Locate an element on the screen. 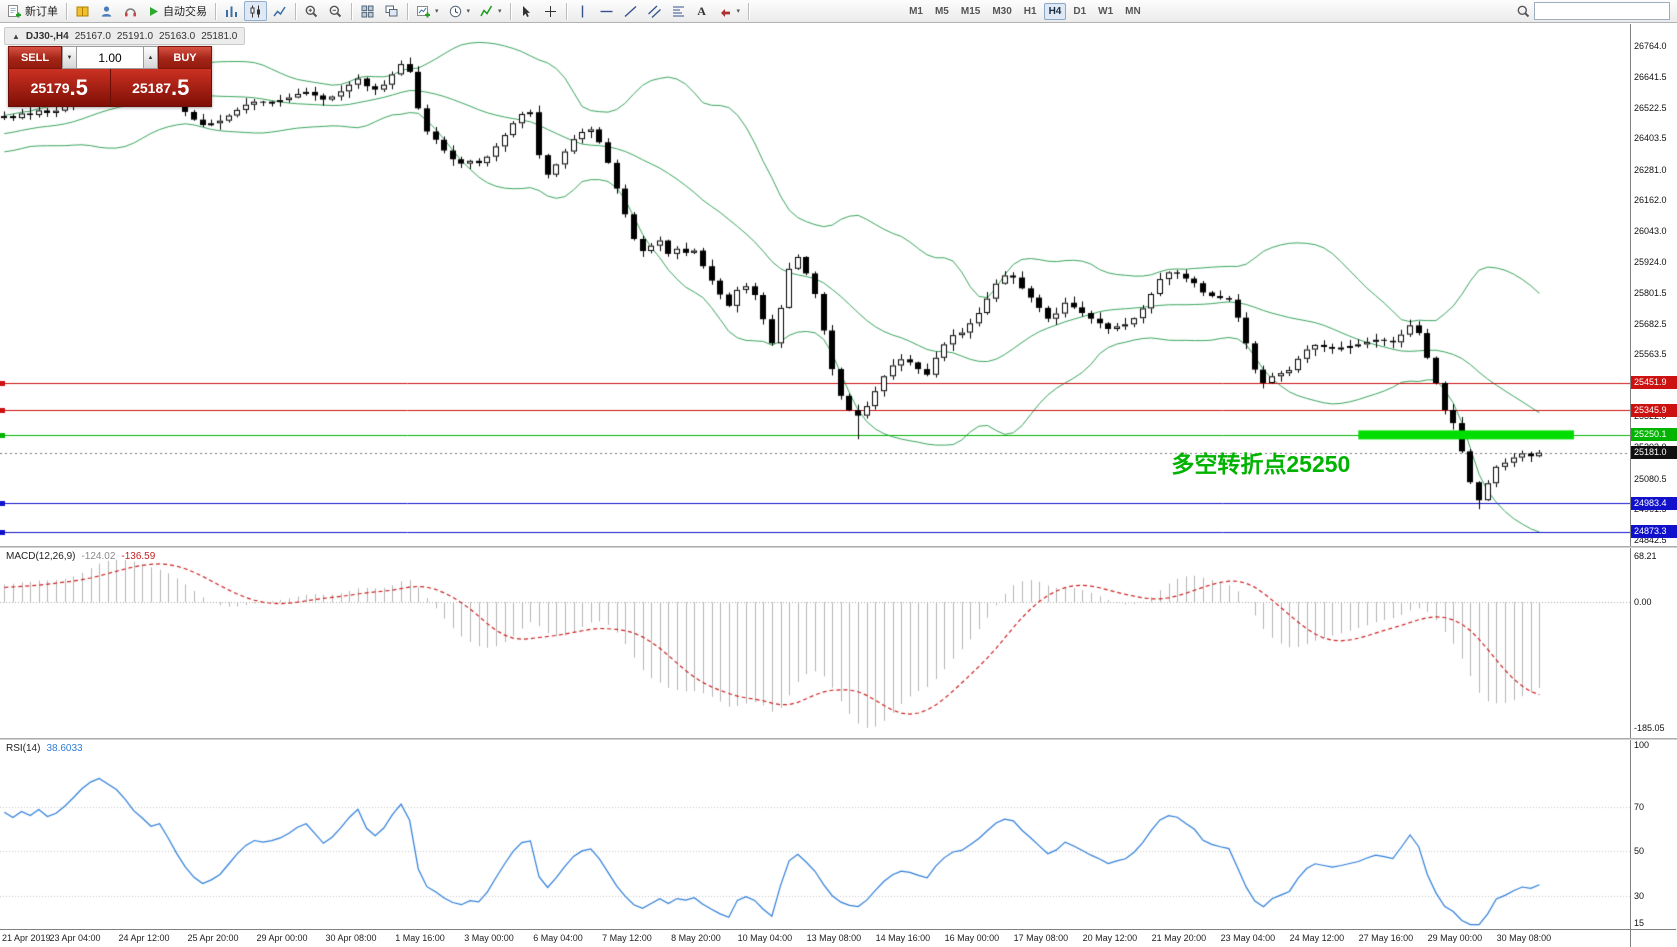  symbol-search is located at coordinates (1593, 11).